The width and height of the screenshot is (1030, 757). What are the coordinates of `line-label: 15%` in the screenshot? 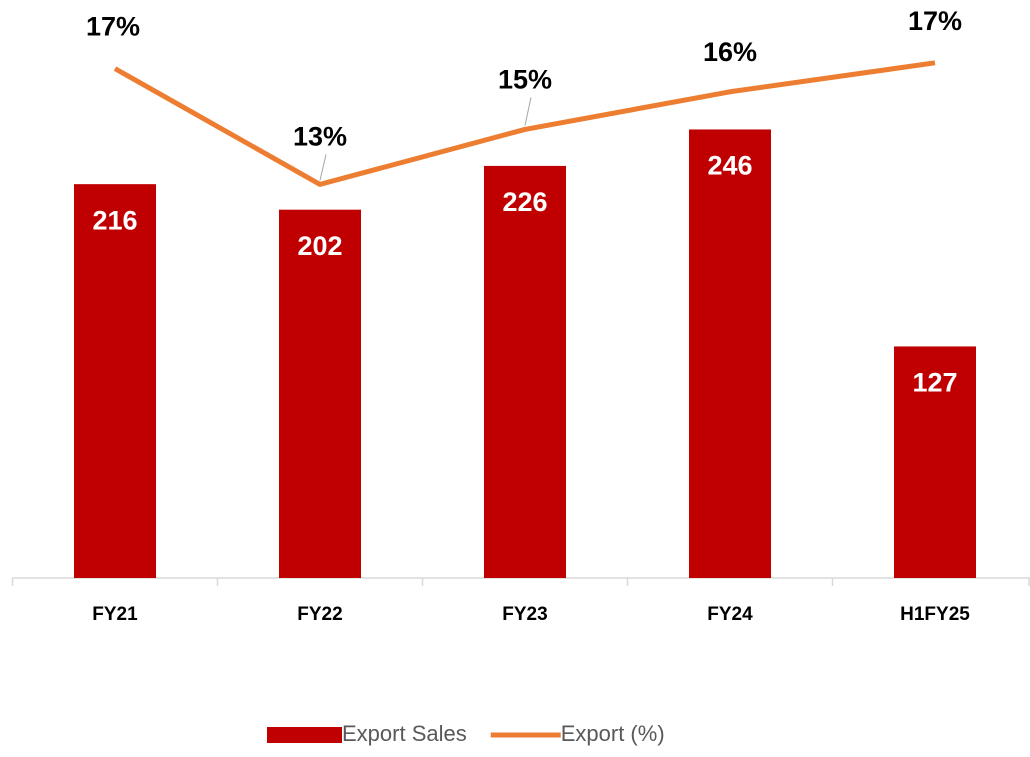 It's located at (525, 80).